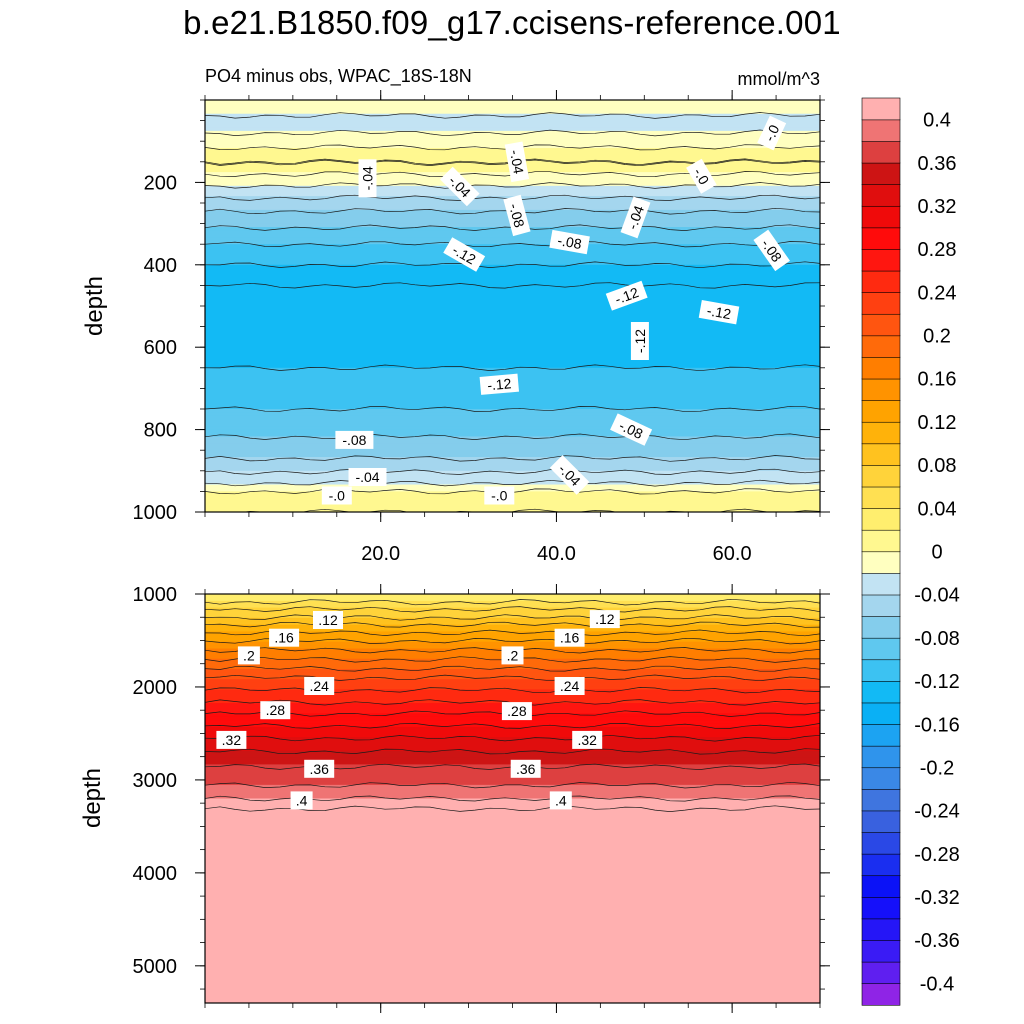 The height and width of the screenshot is (1024, 1024). Describe the element at coordinates (569, 242) in the screenshot. I see `contour-label-text: -.08` at that location.